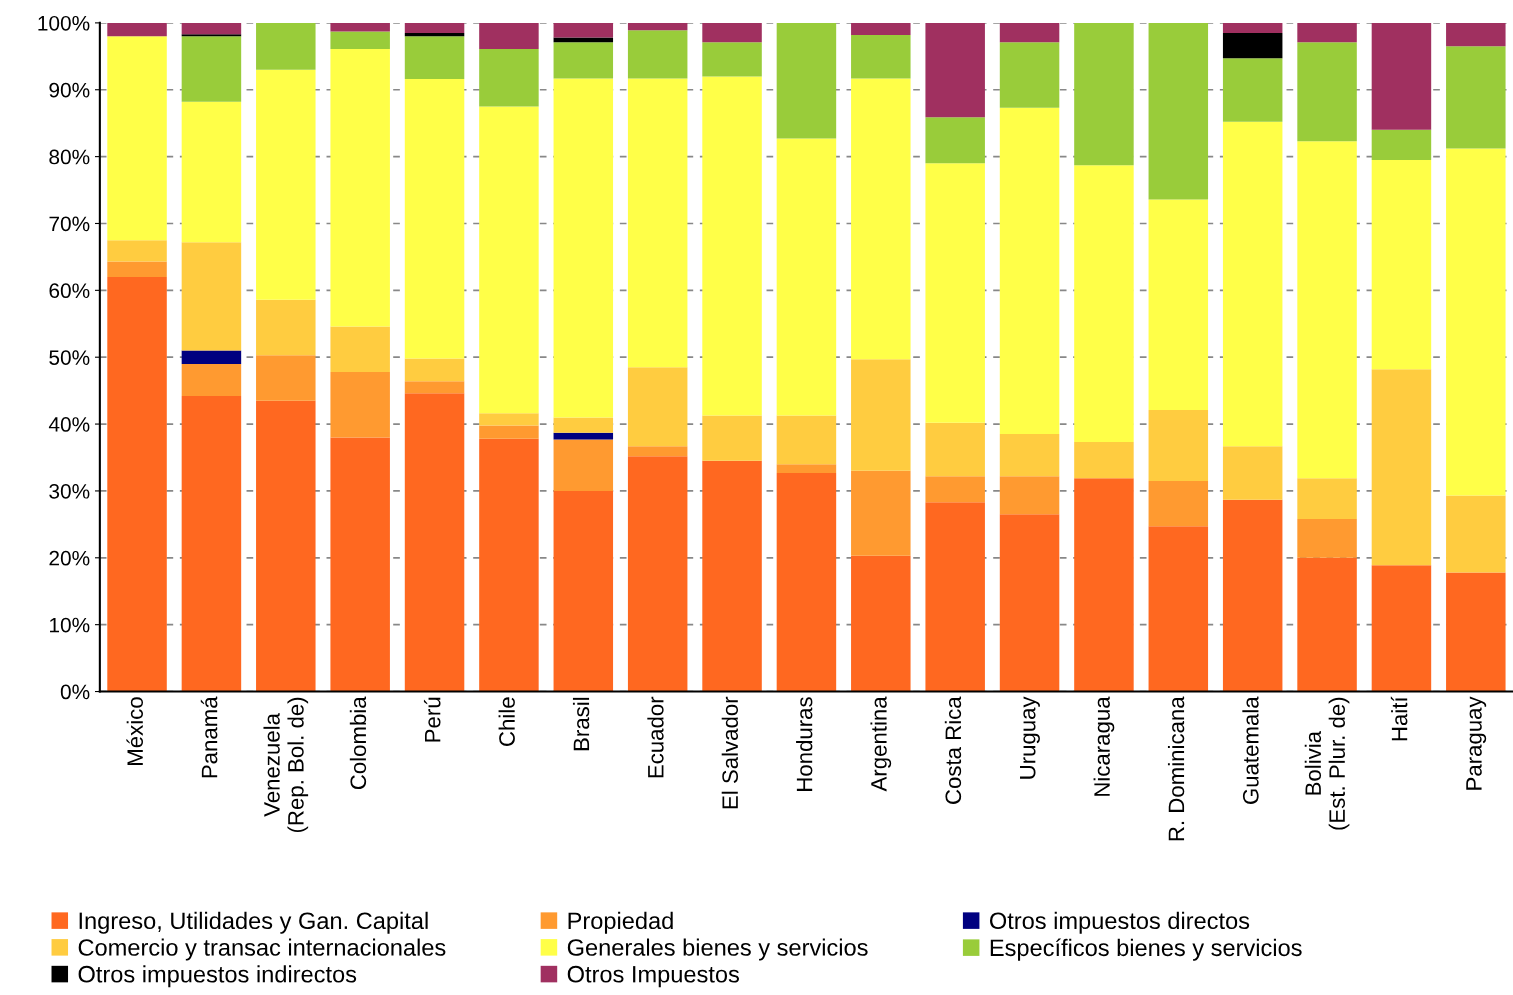 The width and height of the screenshot is (1513, 995). What do you see at coordinates (506, 721) in the screenshot?
I see `x-tick-label: Chile` at bounding box center [506, 721].